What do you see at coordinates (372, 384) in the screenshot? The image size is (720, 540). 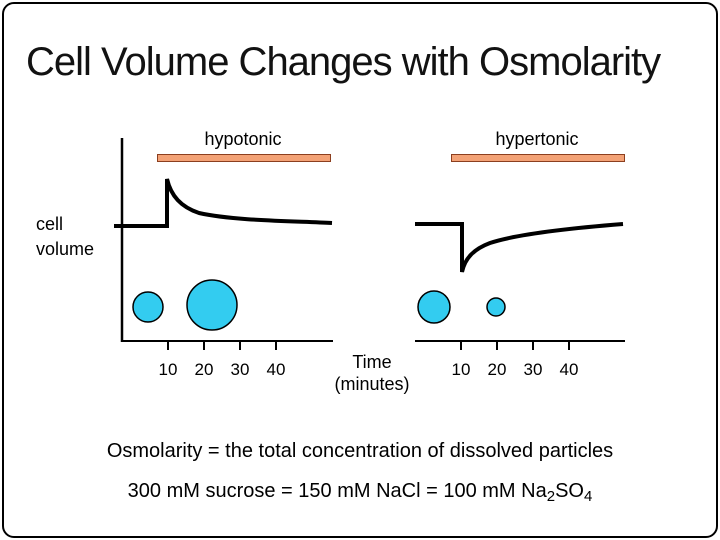 I see `time-axis-label-line2: (minutes)` at bounding box center [372, 384].